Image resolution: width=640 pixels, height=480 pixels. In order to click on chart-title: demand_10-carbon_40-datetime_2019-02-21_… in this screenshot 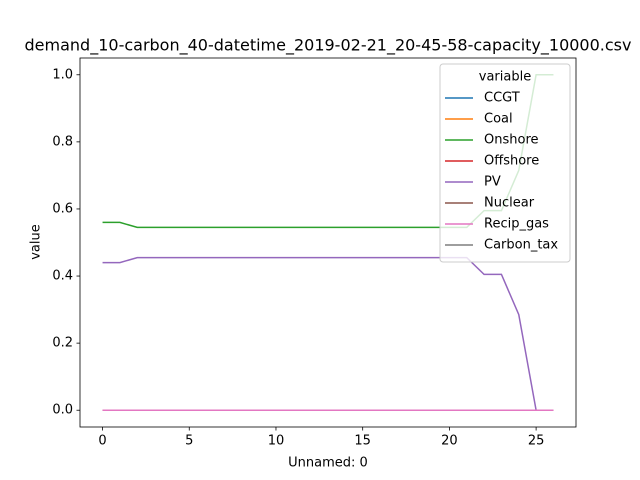, I will do `click(328, 46)`.